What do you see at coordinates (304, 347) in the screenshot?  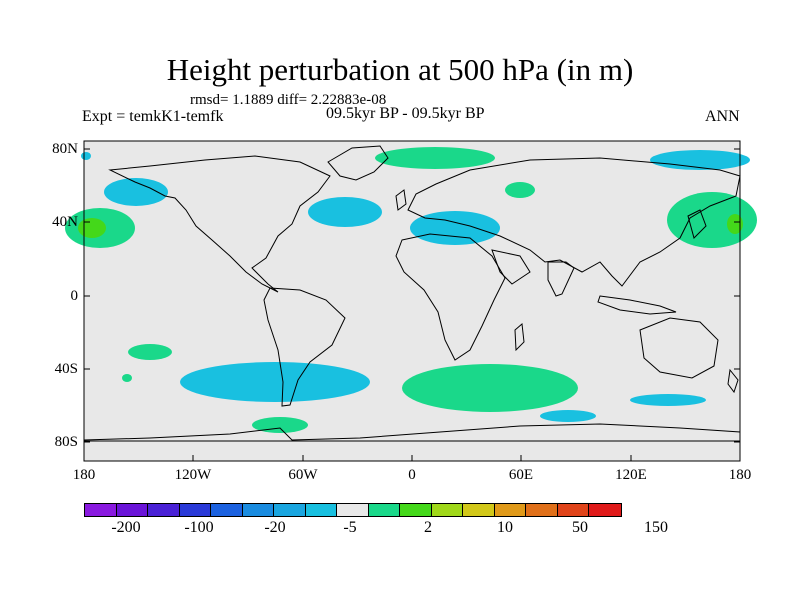 I see `coastline-south-america` at bounding box center [304, 347].